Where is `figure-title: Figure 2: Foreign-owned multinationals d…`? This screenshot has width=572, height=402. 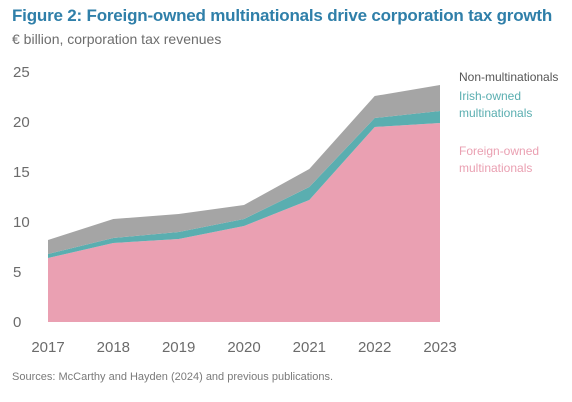
figure-title: Figure 2: Foreign-owned multinationals d… is located at coordinates (282, 15).